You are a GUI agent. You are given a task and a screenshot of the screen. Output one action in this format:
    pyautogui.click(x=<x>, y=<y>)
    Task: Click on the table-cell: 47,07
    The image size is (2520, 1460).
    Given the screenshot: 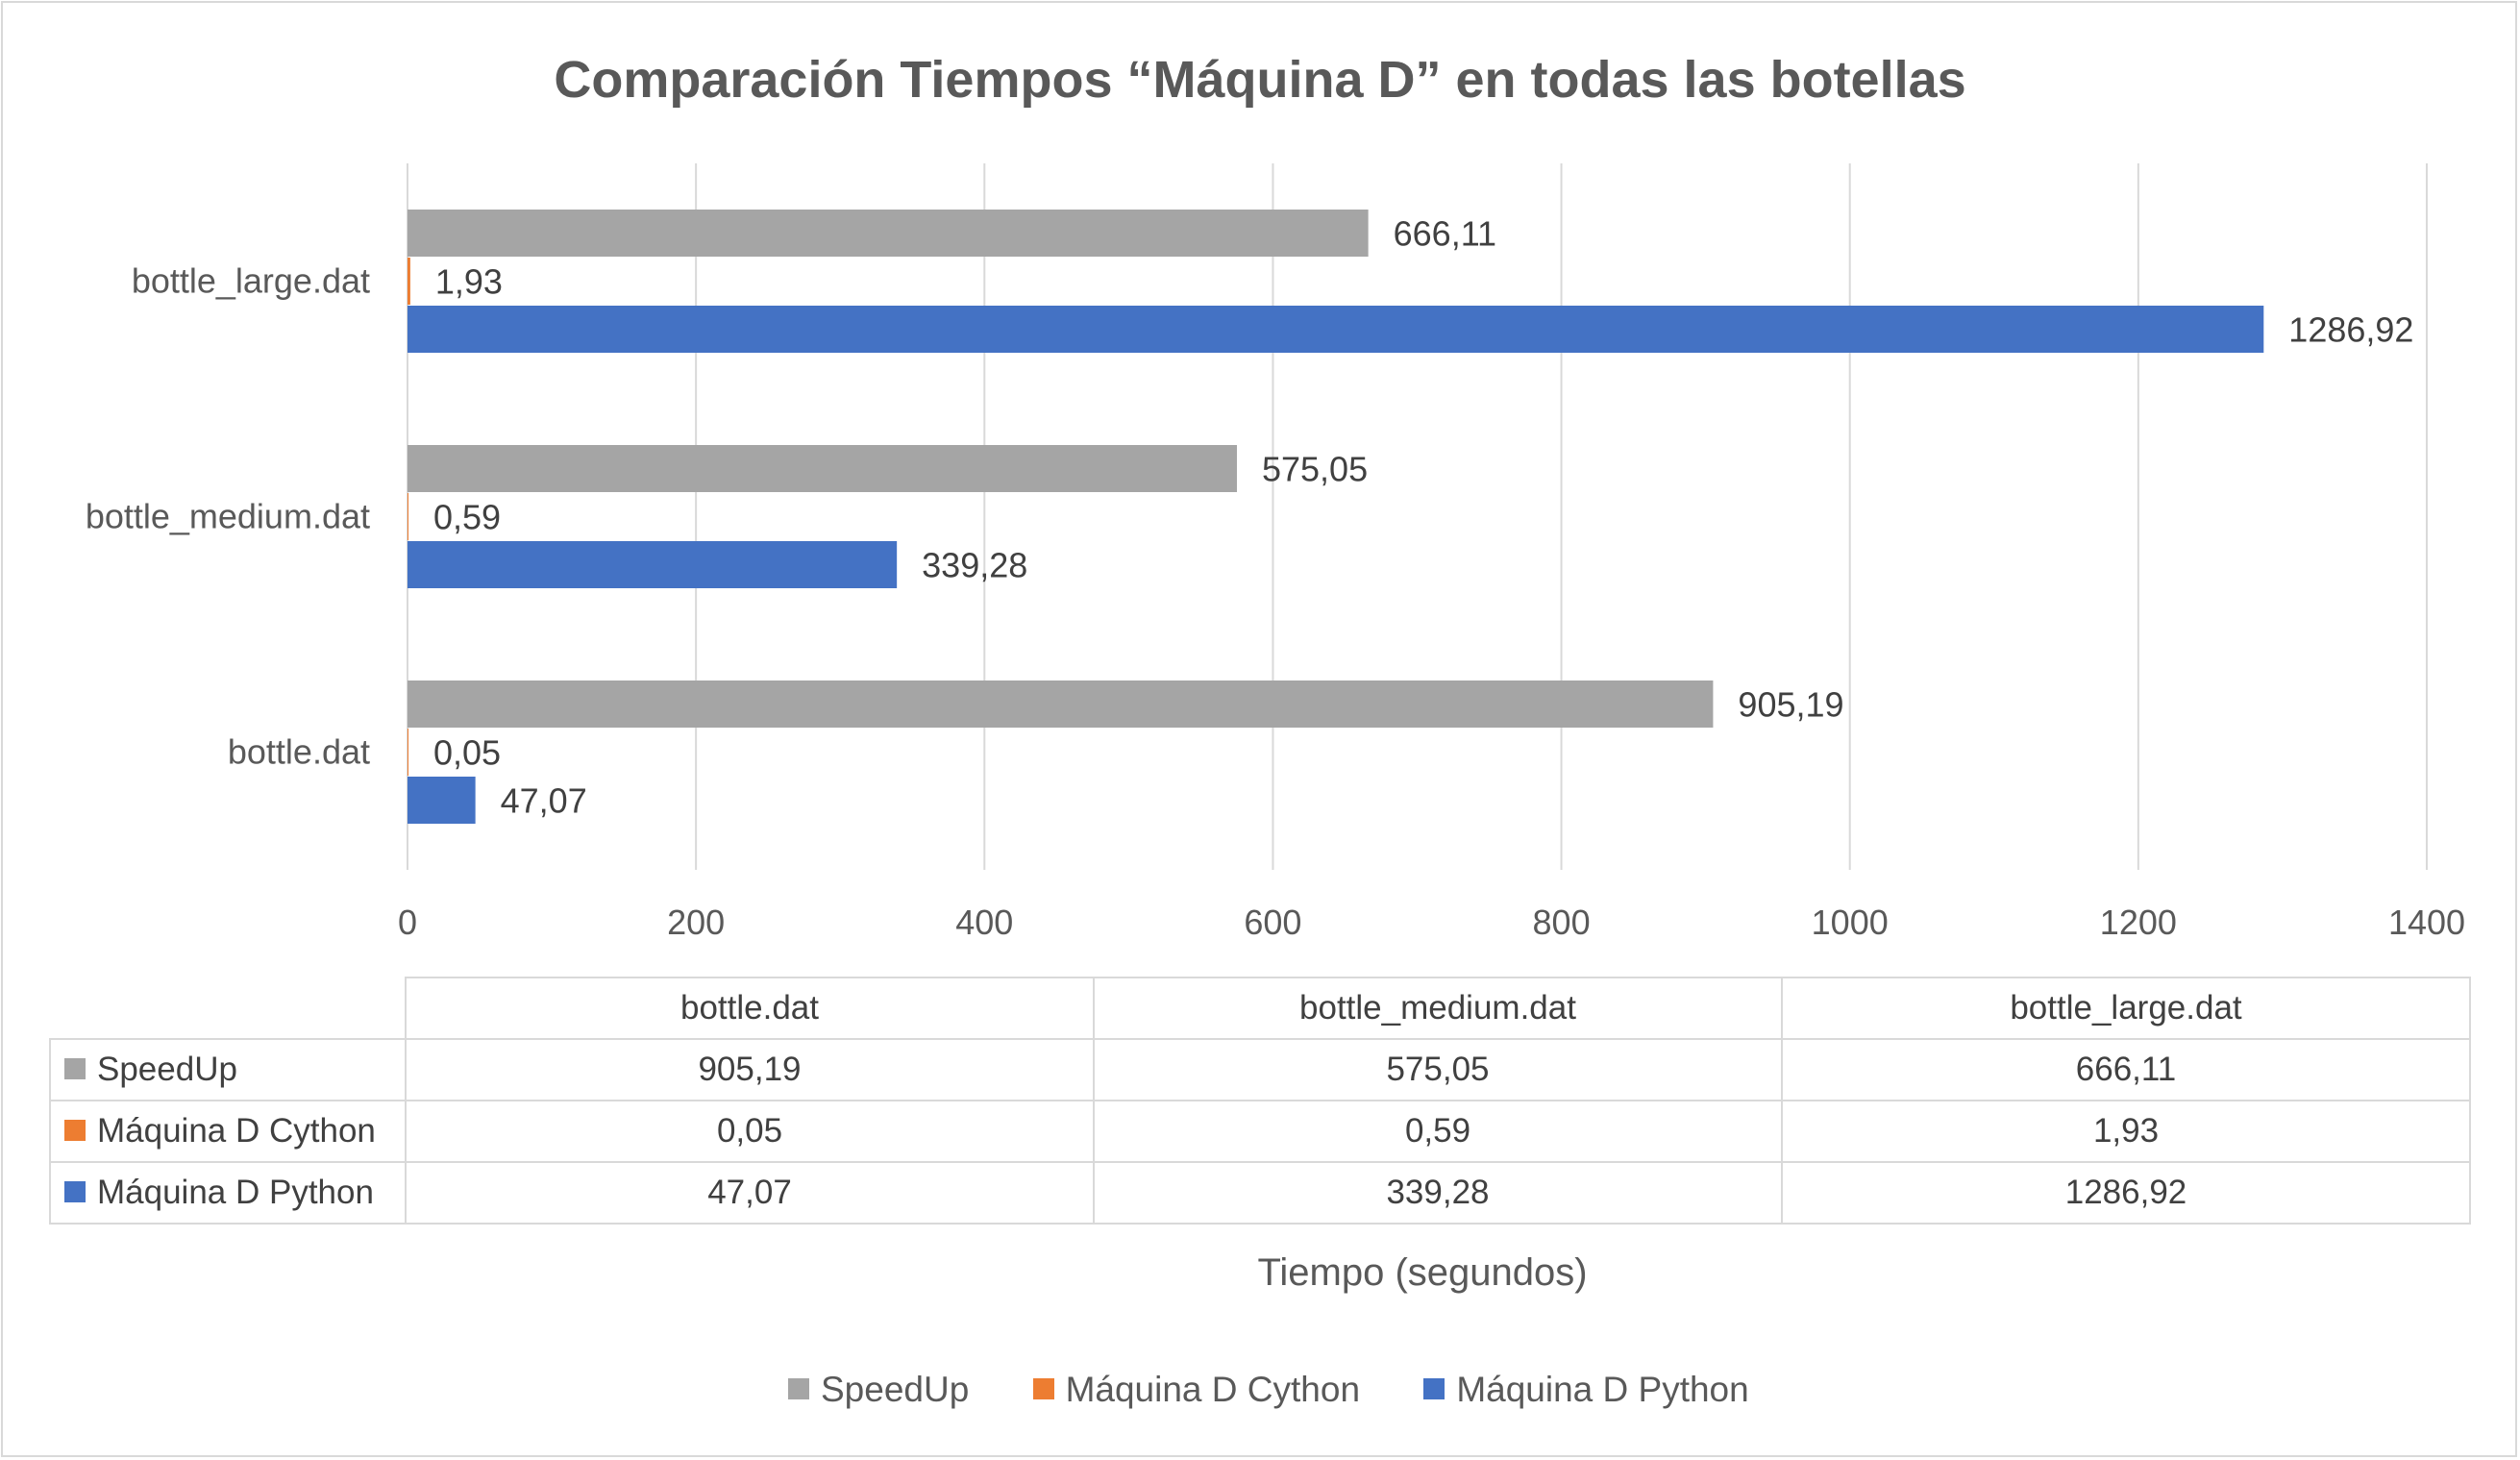 What is the action you would take?
    pyautogui.click(x=750, y=1193)
    